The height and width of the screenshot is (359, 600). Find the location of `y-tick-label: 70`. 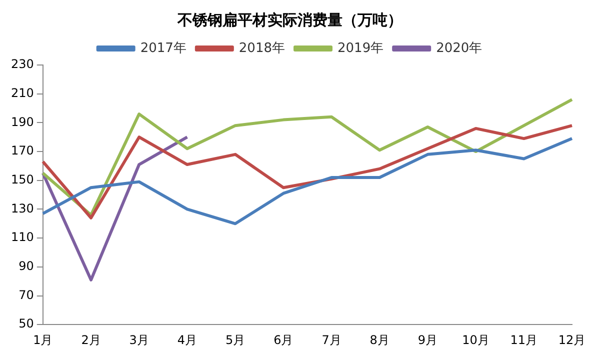

y-tick-label: 70 is located at coordinates (26, 295).